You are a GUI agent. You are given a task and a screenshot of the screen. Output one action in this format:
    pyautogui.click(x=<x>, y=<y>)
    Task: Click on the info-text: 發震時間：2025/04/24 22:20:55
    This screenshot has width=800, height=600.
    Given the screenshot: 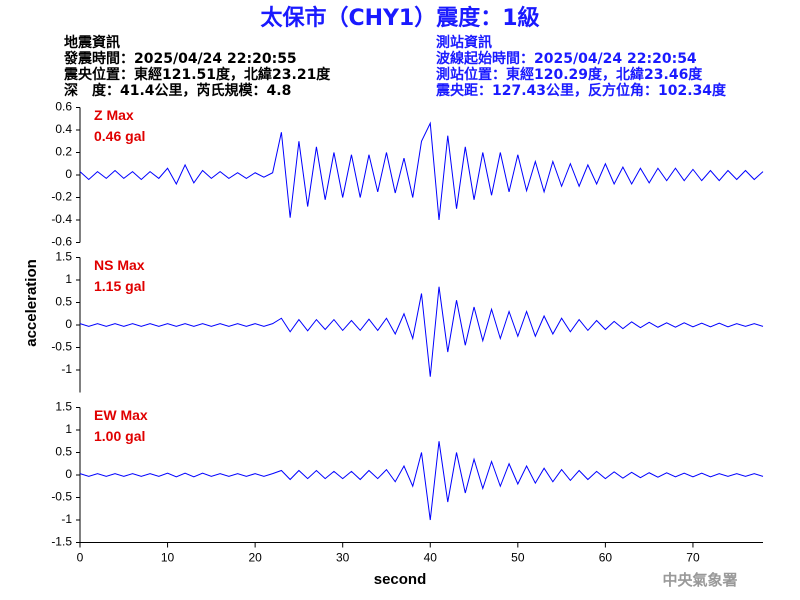 What is the action you would take?
    pyautogui.click(x=180, y=58)
    